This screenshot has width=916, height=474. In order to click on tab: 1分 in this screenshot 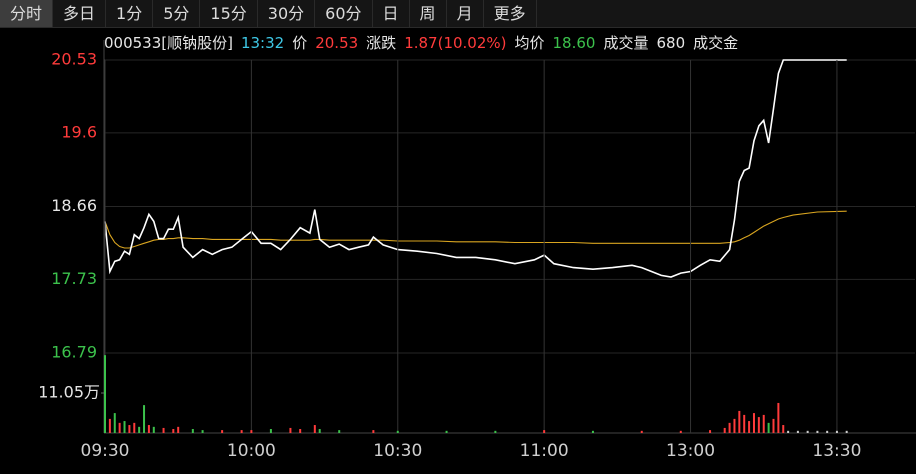, I will do `click(130, 13)`.